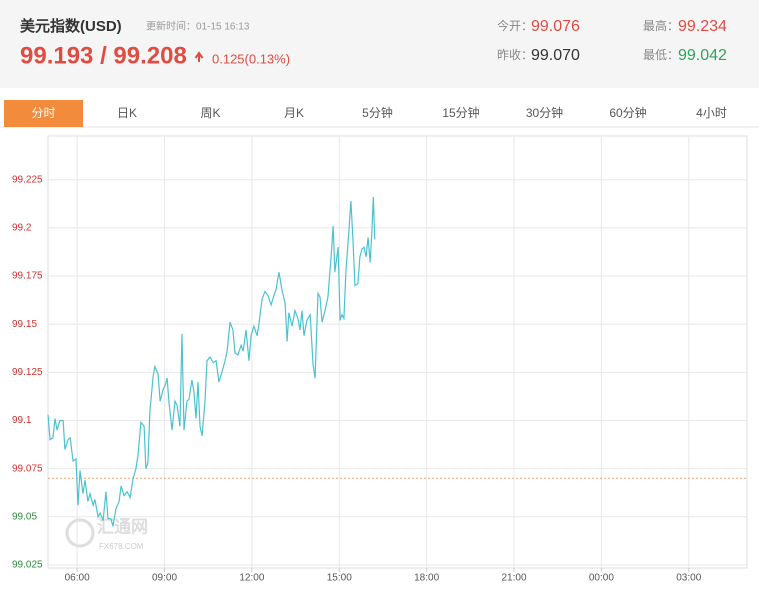  I want to click on watermark-logo, so click(80, 533).